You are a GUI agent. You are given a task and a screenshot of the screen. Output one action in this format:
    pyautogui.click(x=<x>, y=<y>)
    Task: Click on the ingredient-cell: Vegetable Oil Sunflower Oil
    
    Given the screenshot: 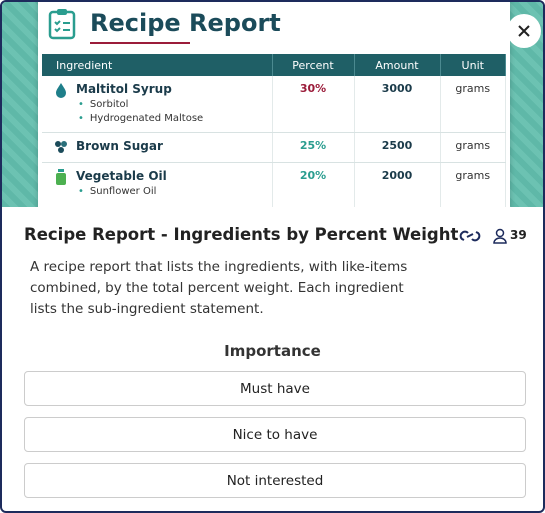 What is the action you would take?
    pyautogui.click(x=157, y=184)
    